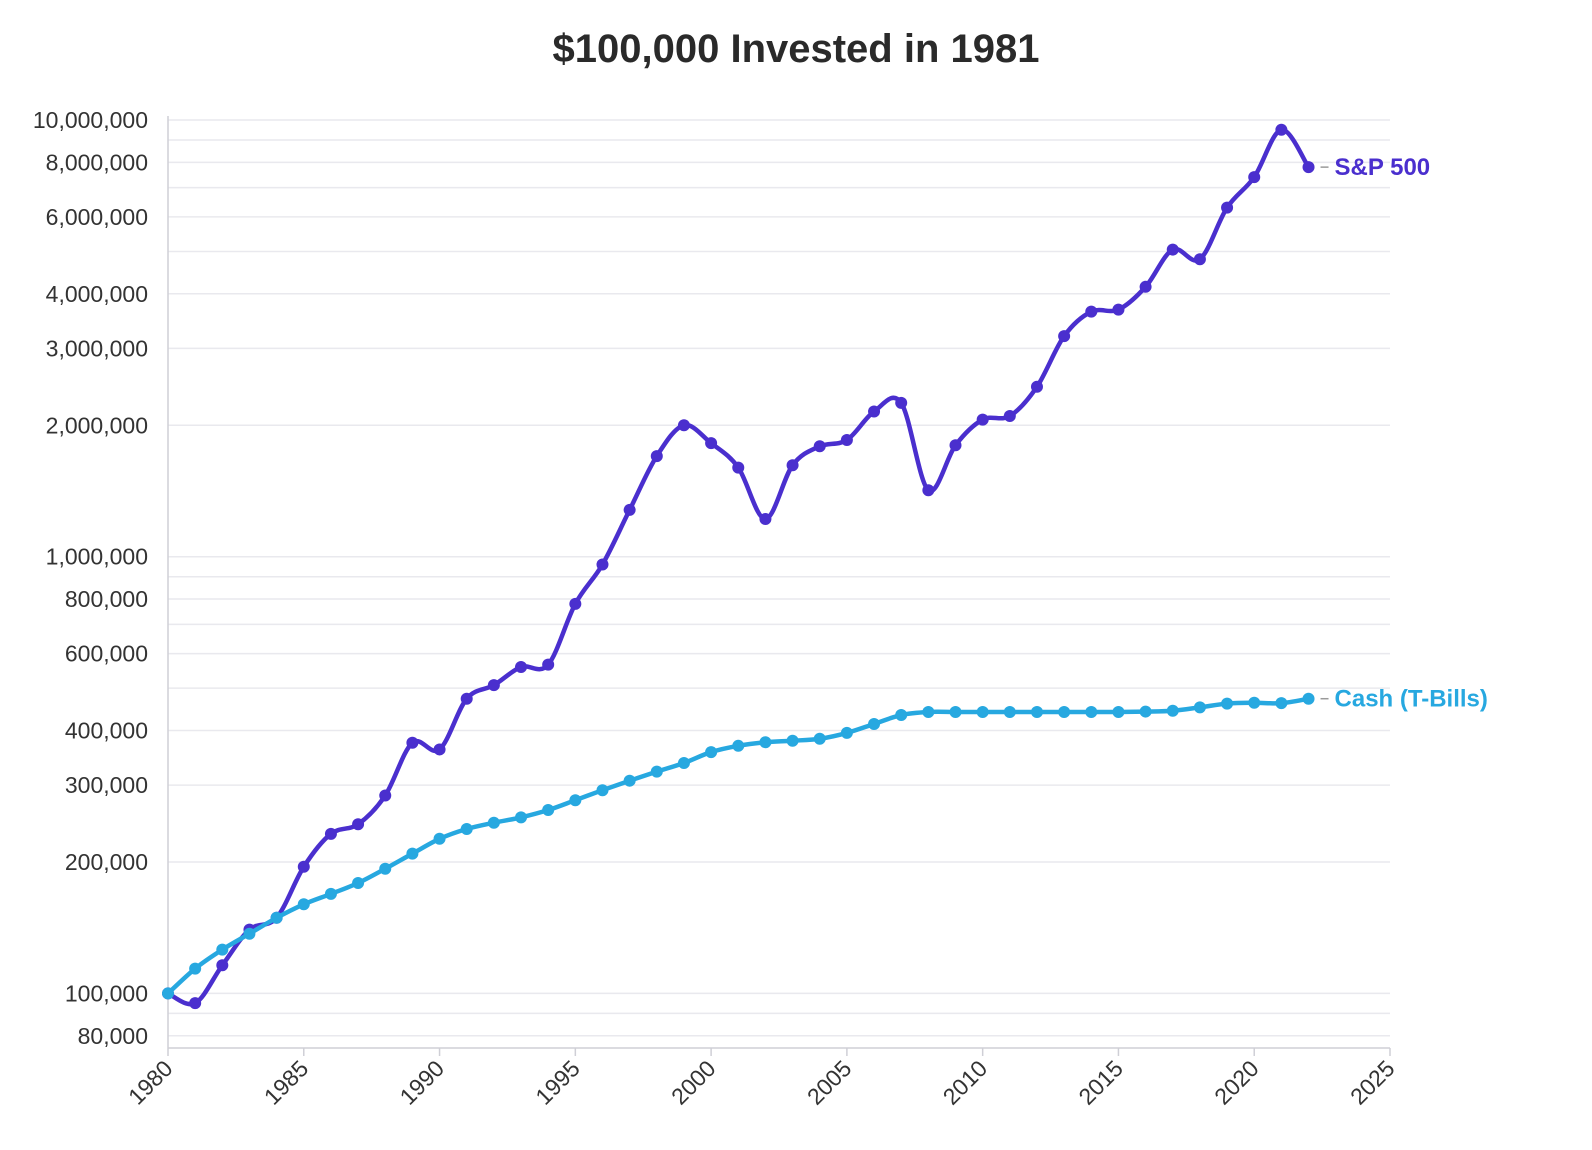 This screenshot has width=1592, height=1150. I want to click on y-tick-label: 4,000,000, so click(97, 294).